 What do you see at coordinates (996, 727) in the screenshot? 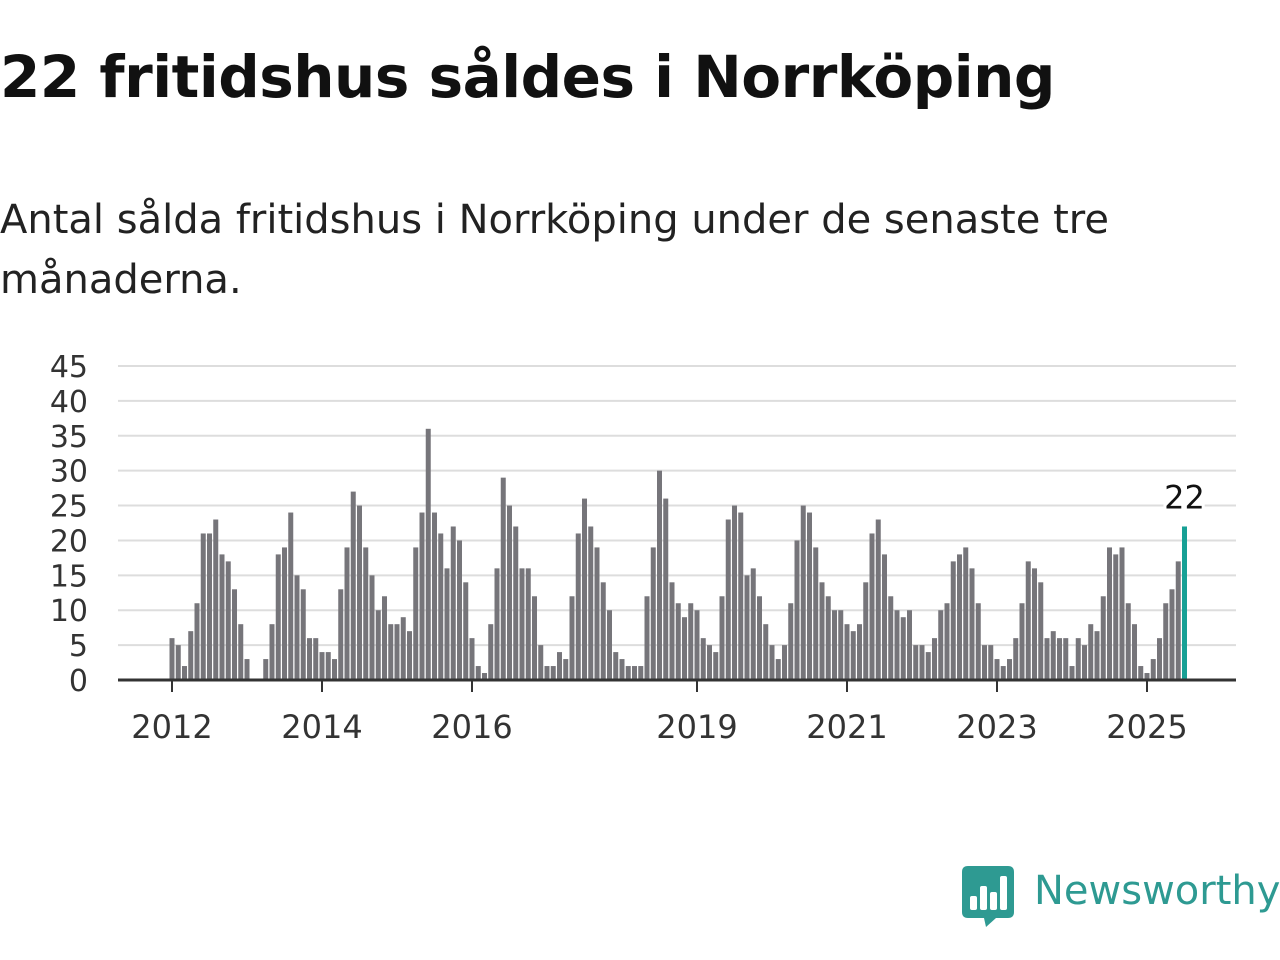
I see `x-tick-label: 2023` at bounding box center [996, 727].